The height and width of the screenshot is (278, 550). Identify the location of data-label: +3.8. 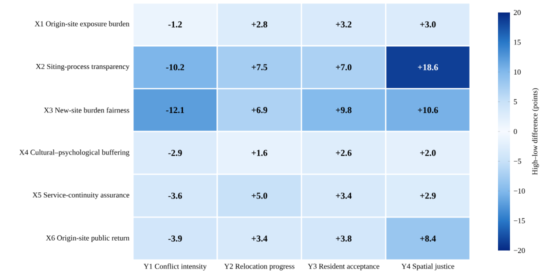
(344, 239).